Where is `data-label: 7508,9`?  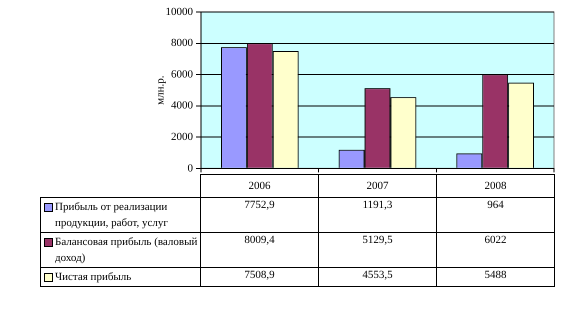 data-label: 7508,9 is located at coordinates (259, 277).